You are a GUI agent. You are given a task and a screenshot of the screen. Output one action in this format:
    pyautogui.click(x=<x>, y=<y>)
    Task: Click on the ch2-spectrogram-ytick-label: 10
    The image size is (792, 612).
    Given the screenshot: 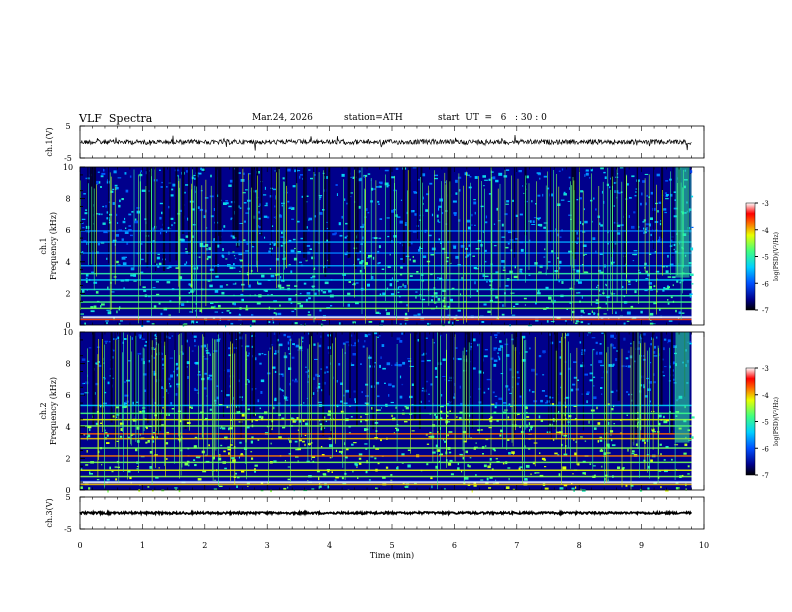 What is the action you would take?
    pyautogui.click(x=68, y=332)
    